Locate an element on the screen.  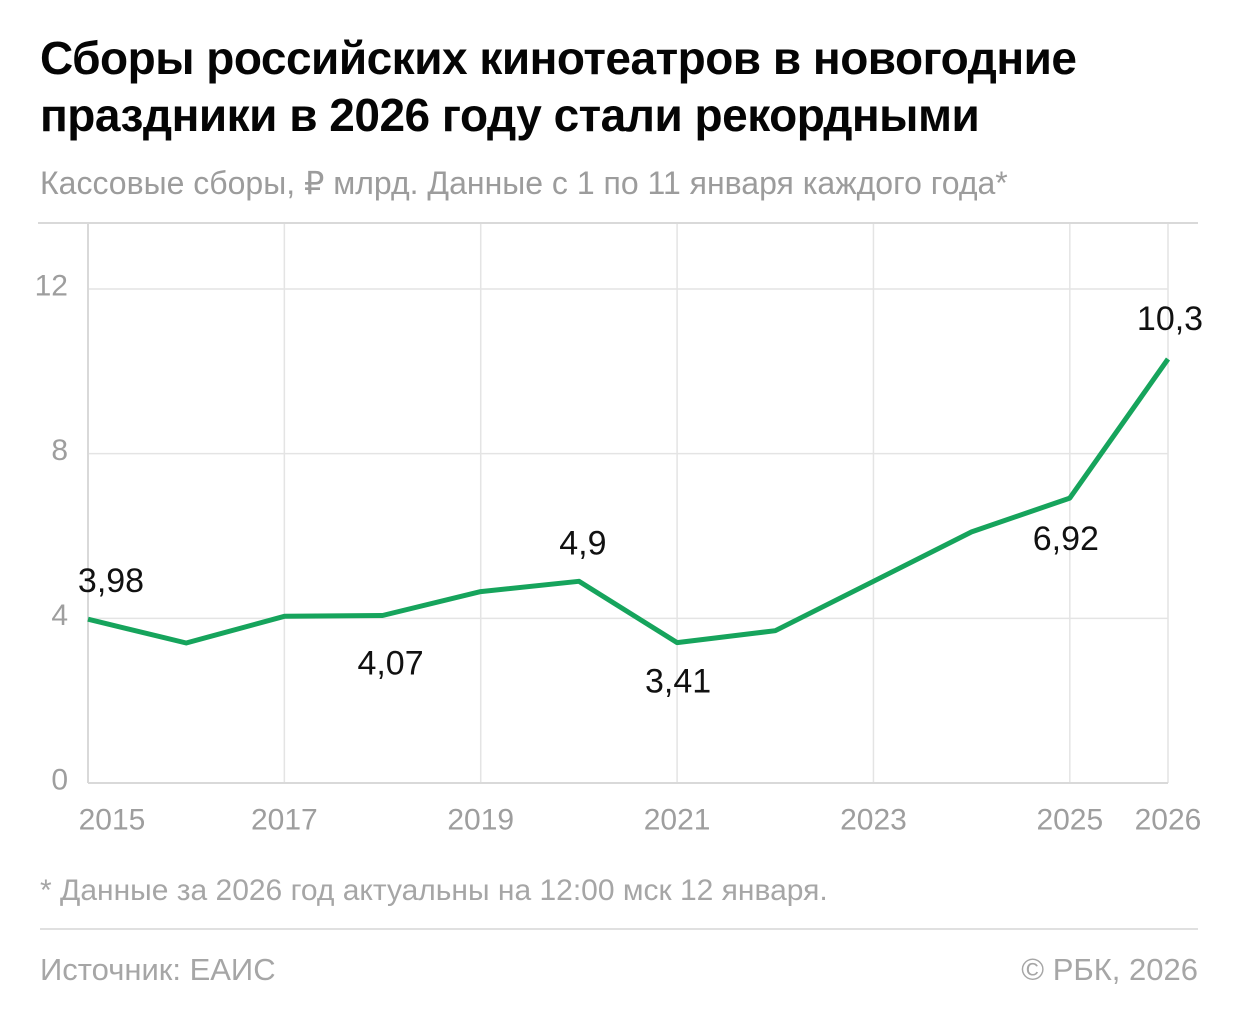
x-tick-label: 2021 is located at coordinates (677, 820).